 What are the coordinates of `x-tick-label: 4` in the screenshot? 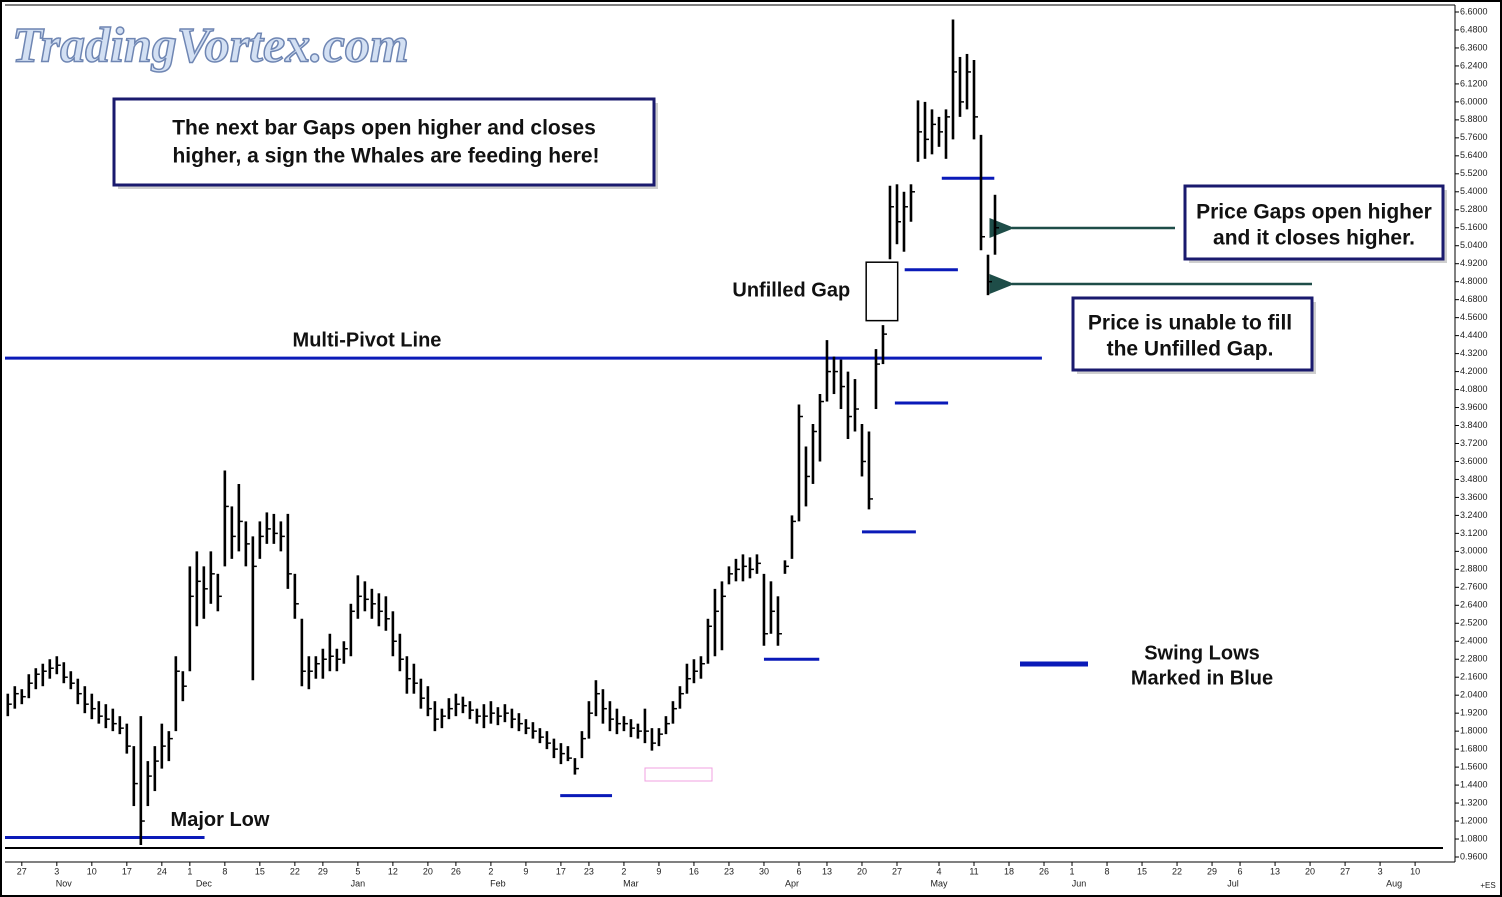 It's located at (938, 871).